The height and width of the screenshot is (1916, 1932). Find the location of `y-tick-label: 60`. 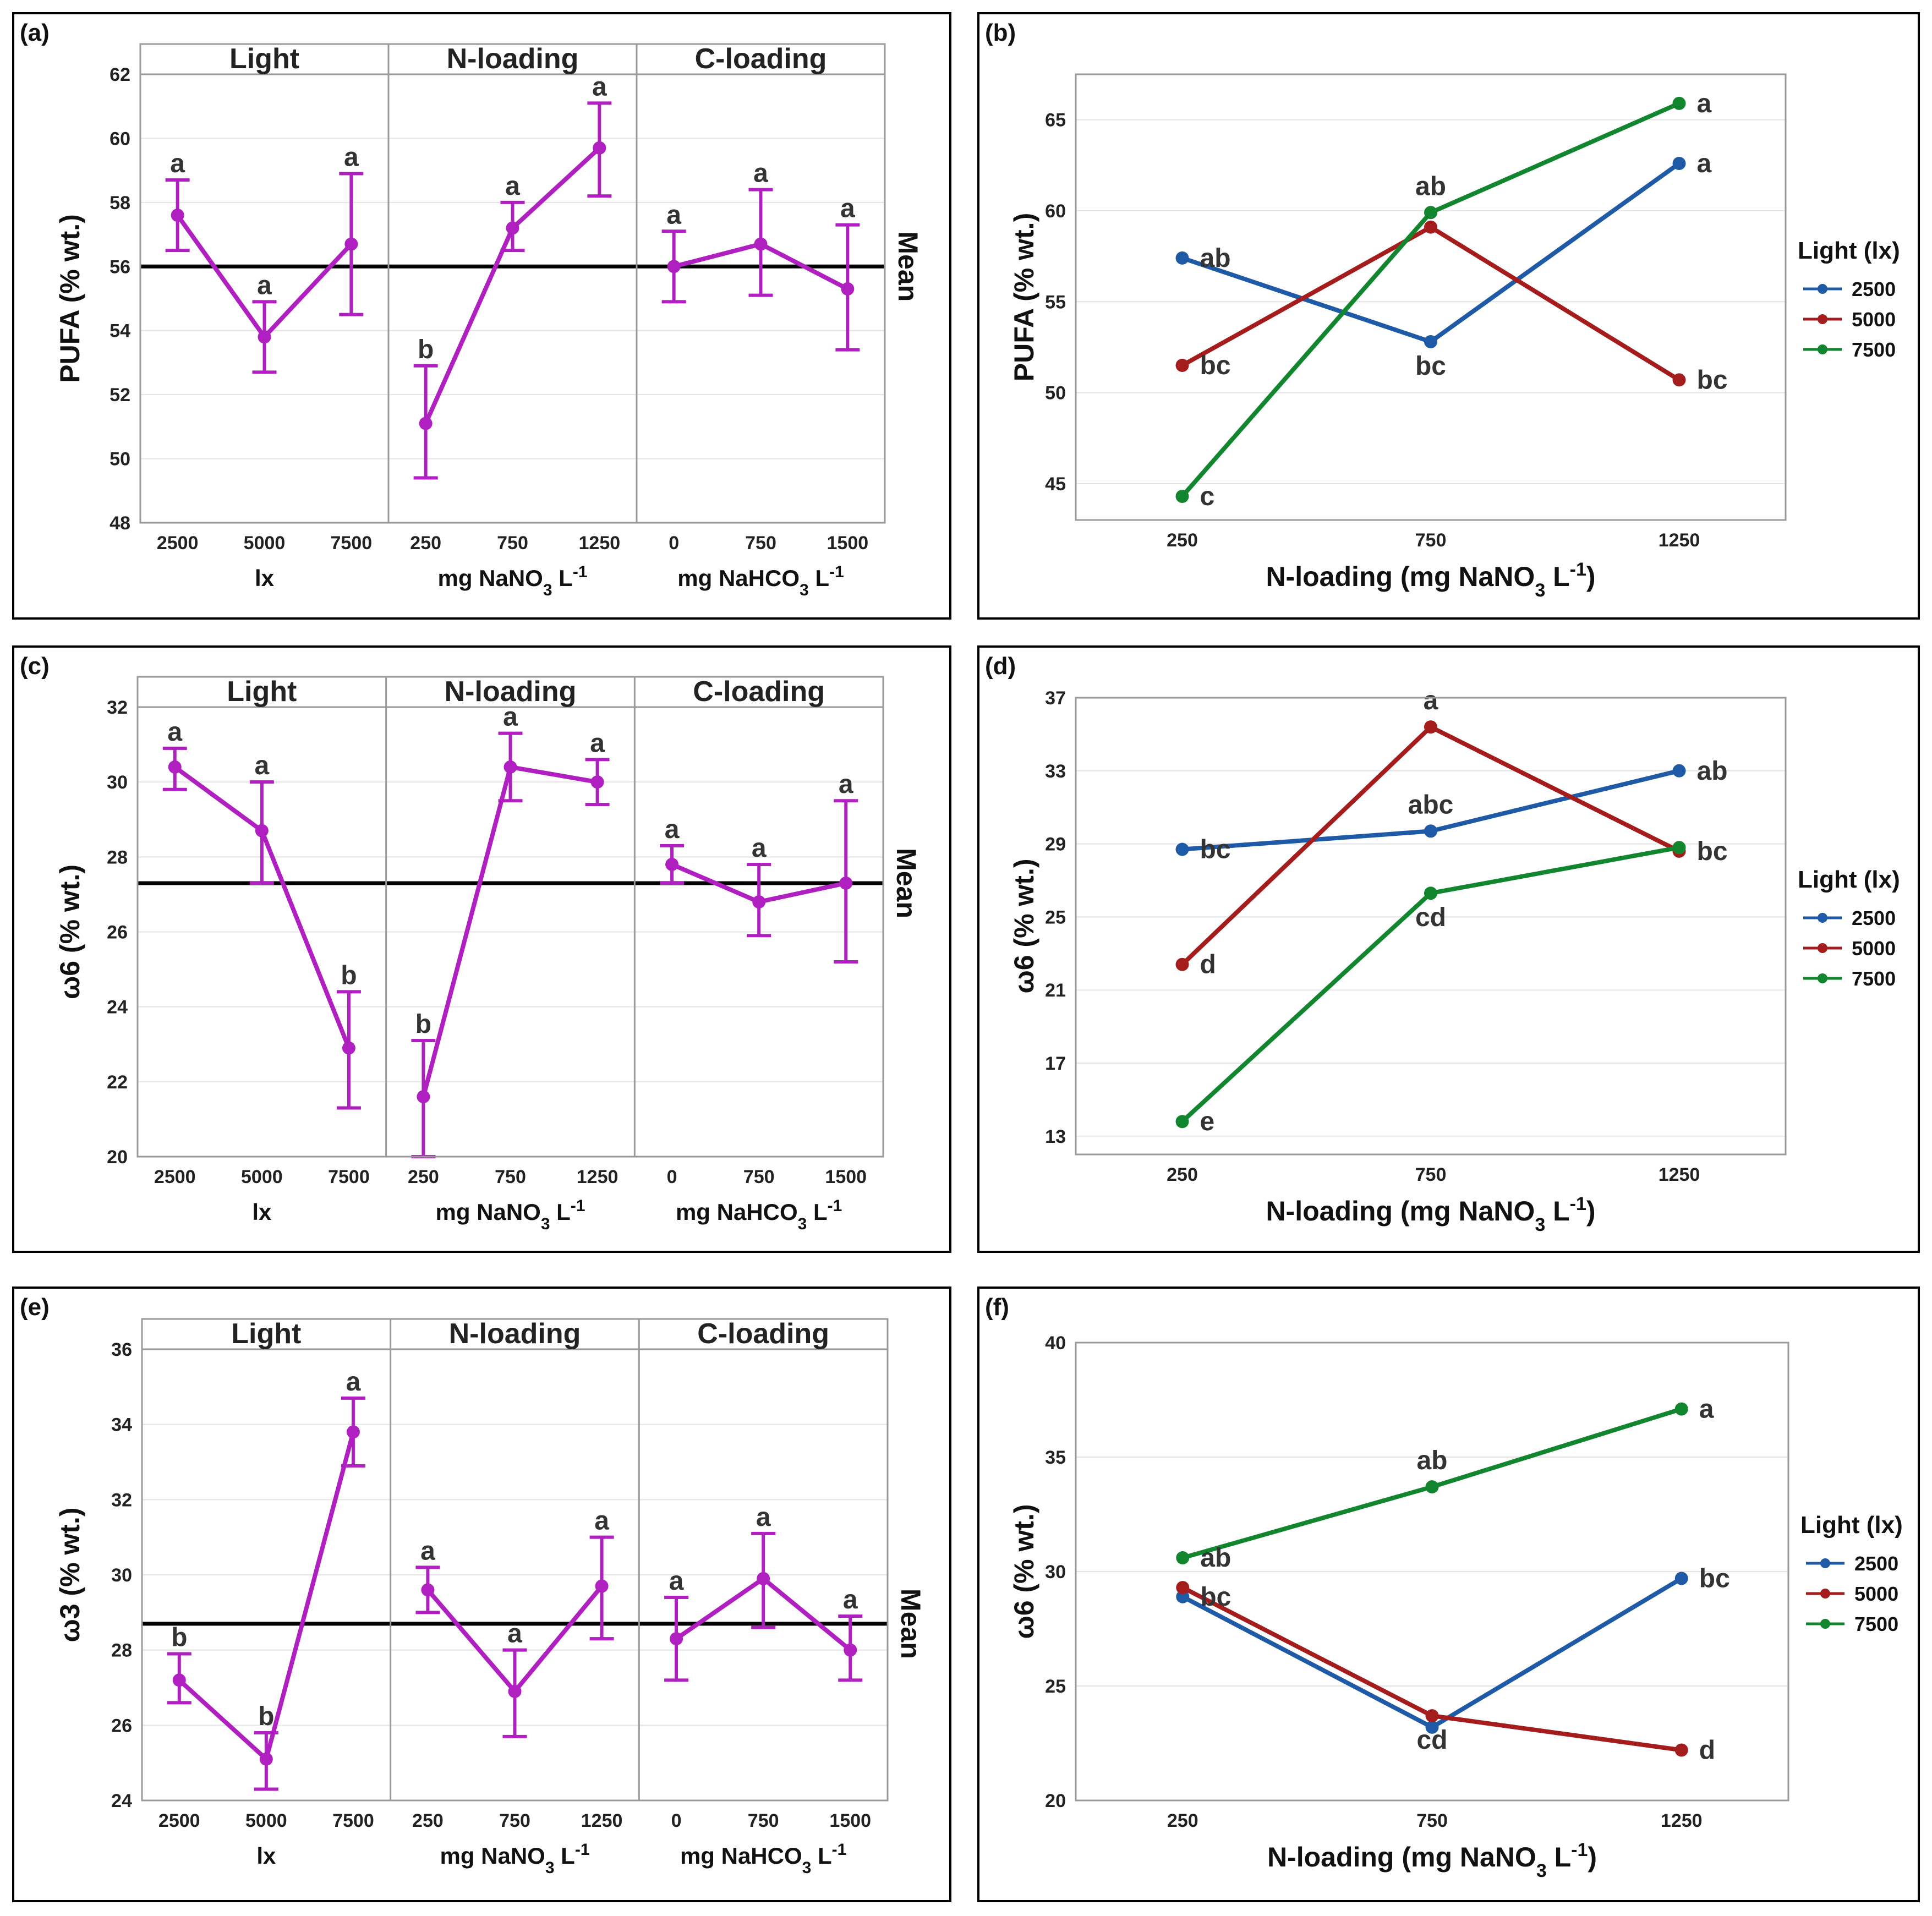

y-tick-label: 60 is located at coordinates (1055, 211).